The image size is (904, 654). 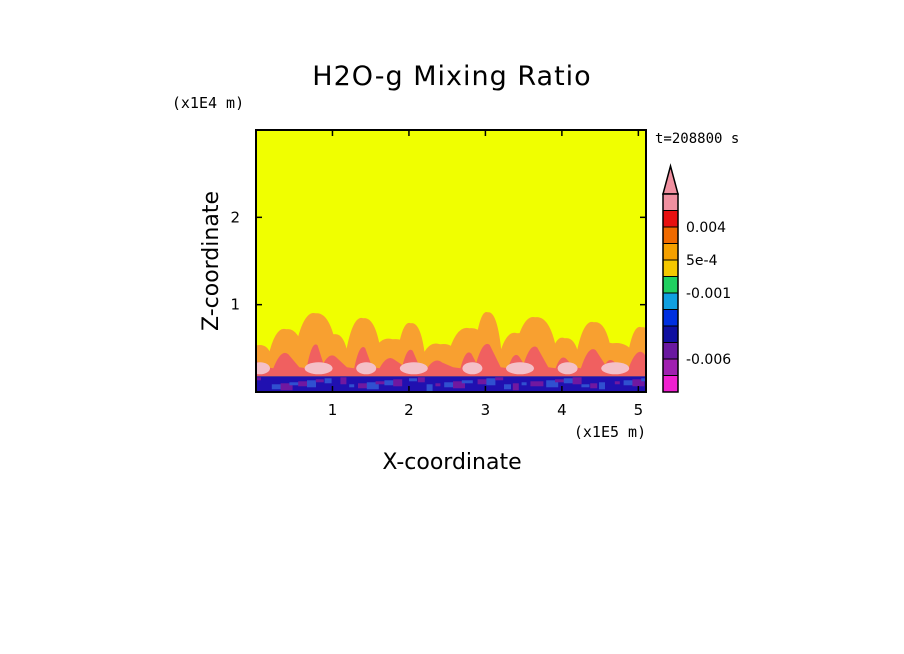 What do you see at coordinates (639, 410) in the screenshot?
I see `x-tick-label: 5` at bounding box center [639, 410].